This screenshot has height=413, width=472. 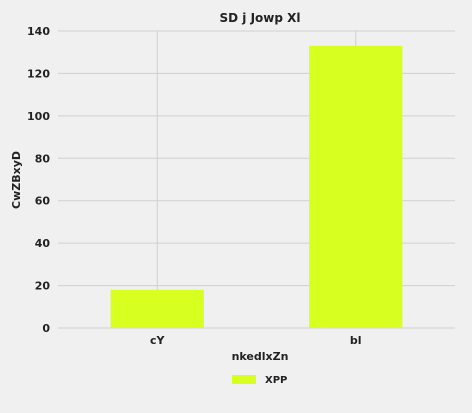 I want to click on legend: XPP, so click(x=259, y=380).